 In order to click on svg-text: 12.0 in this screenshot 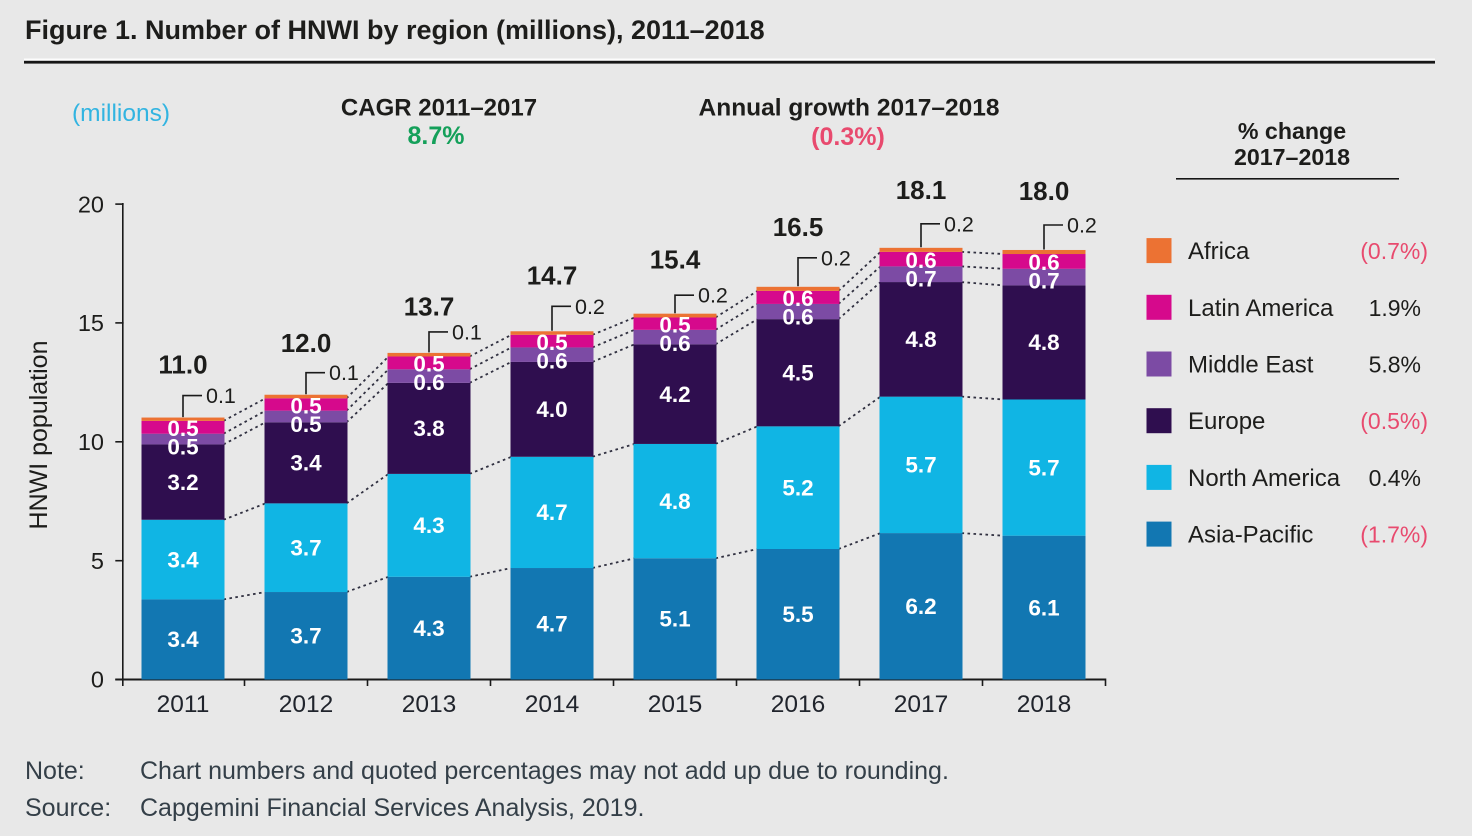, I will do `click(306, 343)`.